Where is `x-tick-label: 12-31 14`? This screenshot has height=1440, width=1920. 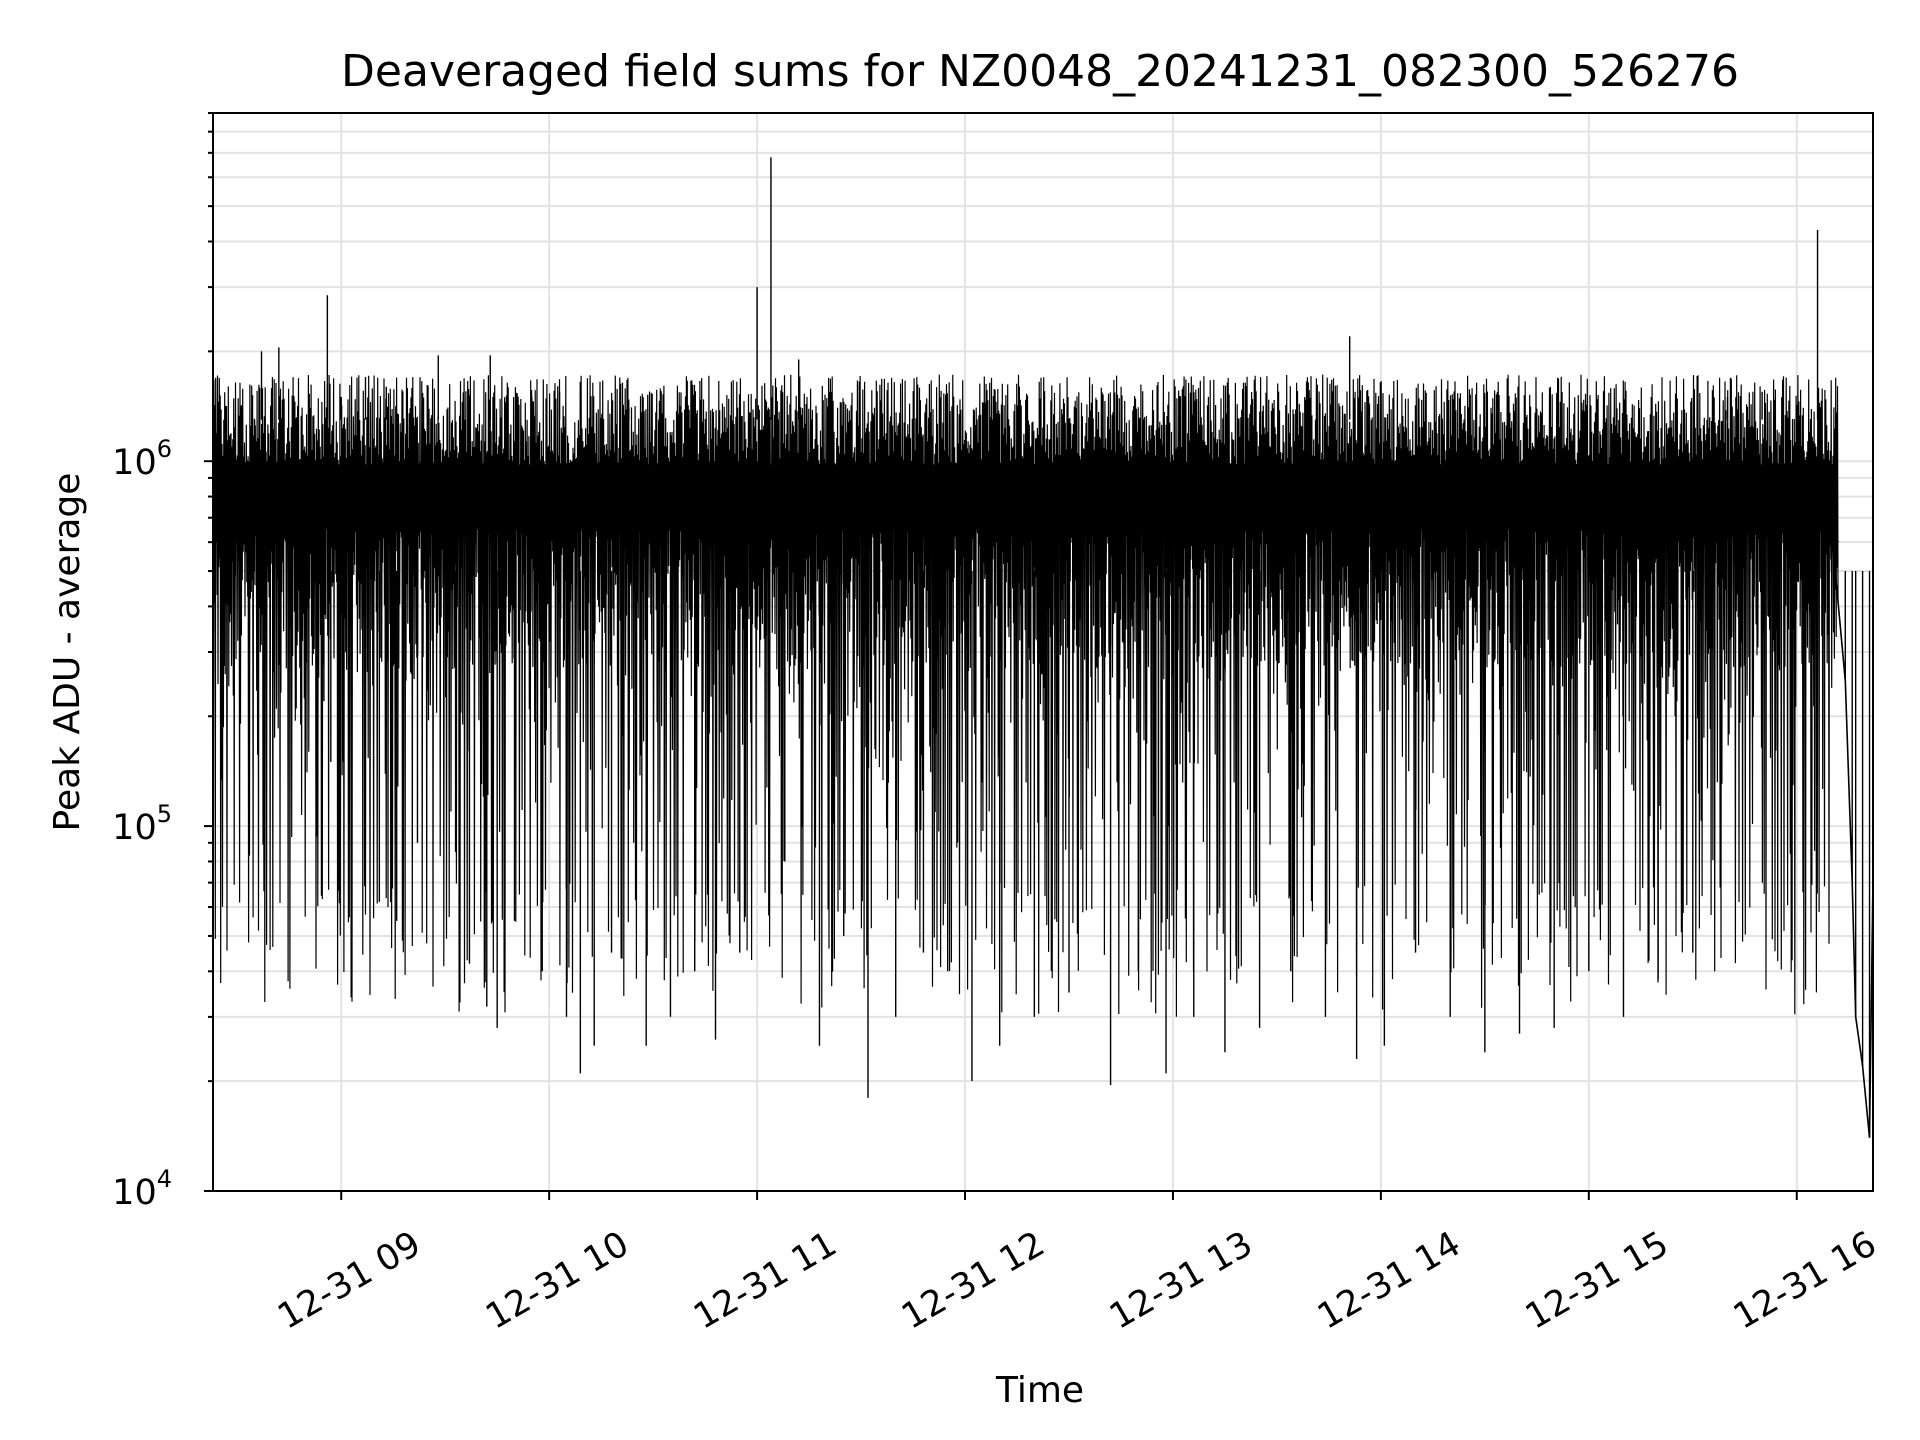
x-tick-label: 12-31 14 is located at coordinates (1389, 1280).